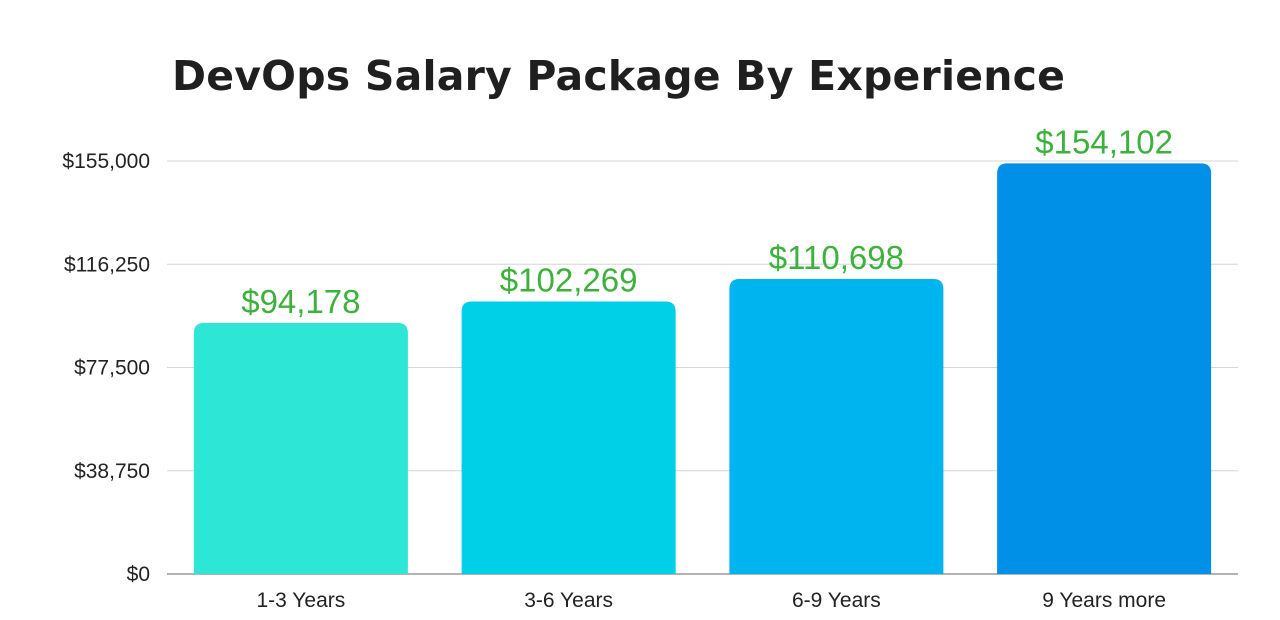 The height and width of the screenshot is (620, 1280). What do you see at coordinates (836, 600) in the screenshot?
I see `x-tick-label: 6-9 Years` at bounding box center [836, 600].